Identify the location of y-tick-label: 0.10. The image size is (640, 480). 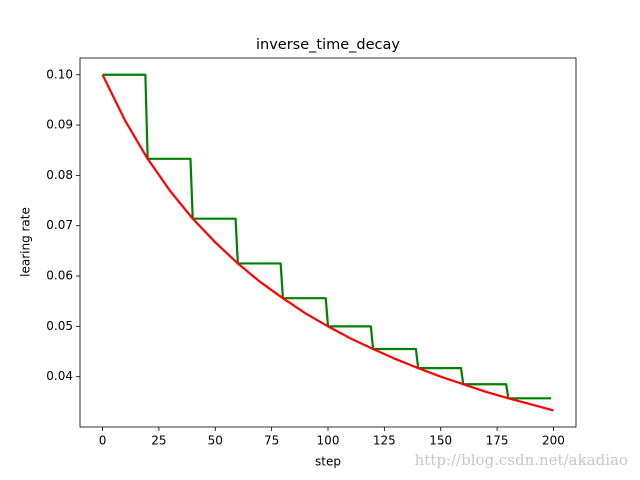
(59, 74).